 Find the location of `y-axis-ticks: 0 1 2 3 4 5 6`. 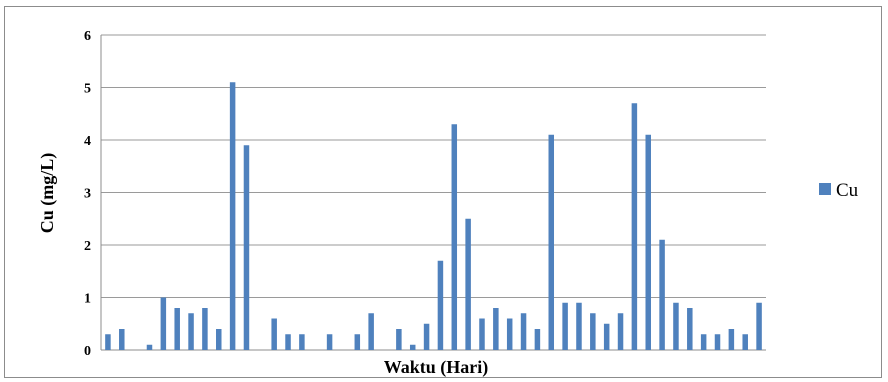

y-axis-ticks: 0 1 2 3 4 5 6 is located at coordinates (87, 194).